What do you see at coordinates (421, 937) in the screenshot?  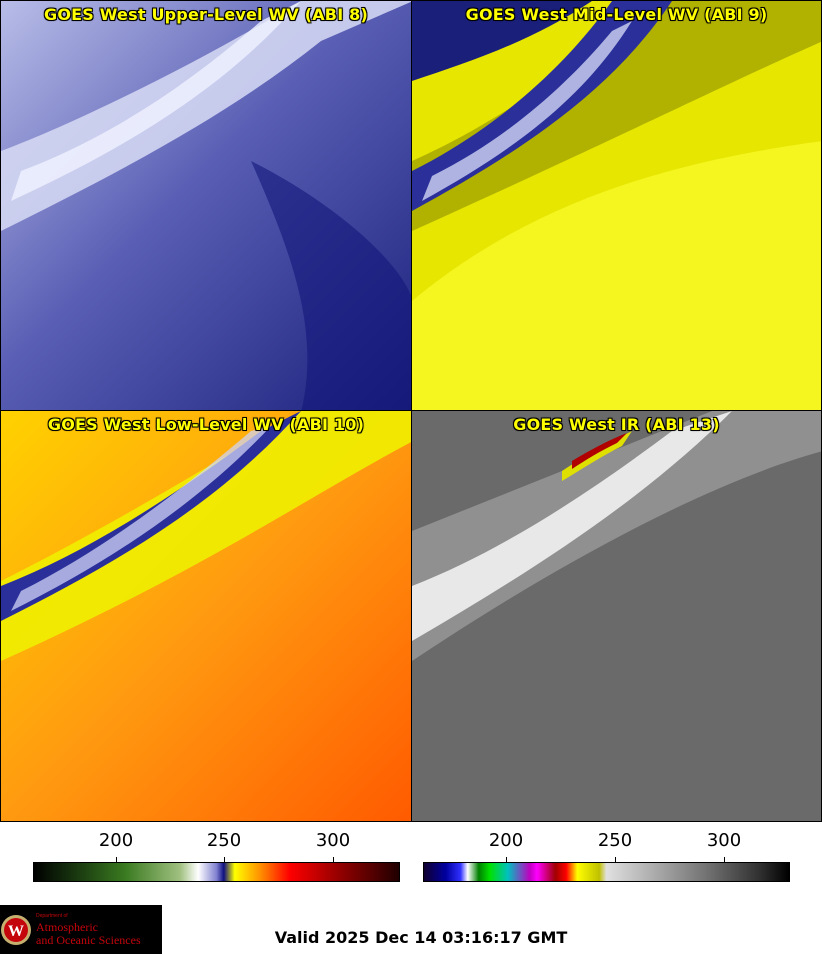 I see `valid-time: Valid 2025 Dec 14 03:16:17 GMT` at bounding box center [421, 937].